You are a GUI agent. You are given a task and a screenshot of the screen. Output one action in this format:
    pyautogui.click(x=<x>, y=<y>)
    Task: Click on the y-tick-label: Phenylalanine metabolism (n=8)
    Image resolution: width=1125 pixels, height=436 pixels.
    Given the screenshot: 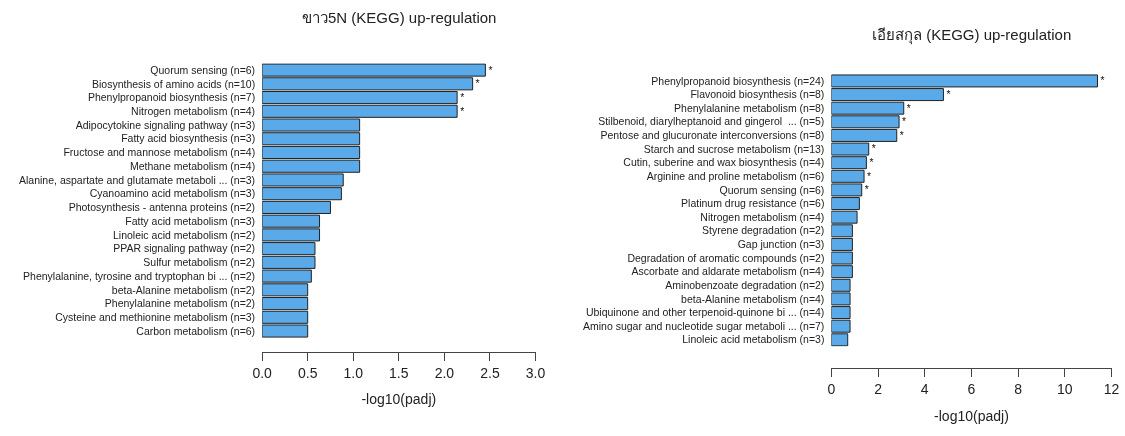 What is the action you would take?
    pyautogui.click(x=749, y=107)
    